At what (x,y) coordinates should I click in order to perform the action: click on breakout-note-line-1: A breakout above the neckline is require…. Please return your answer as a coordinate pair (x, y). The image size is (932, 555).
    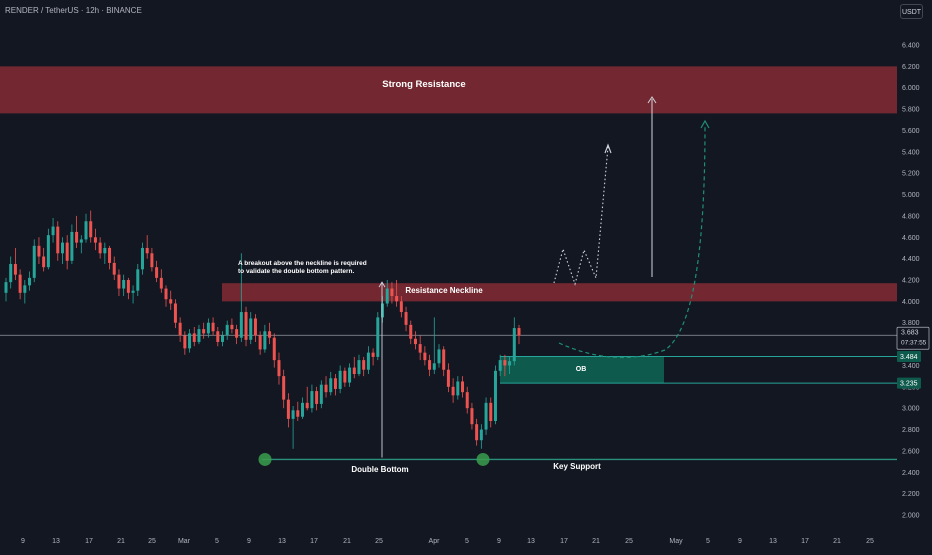
    Looking at the image, I should click on (302, 263).